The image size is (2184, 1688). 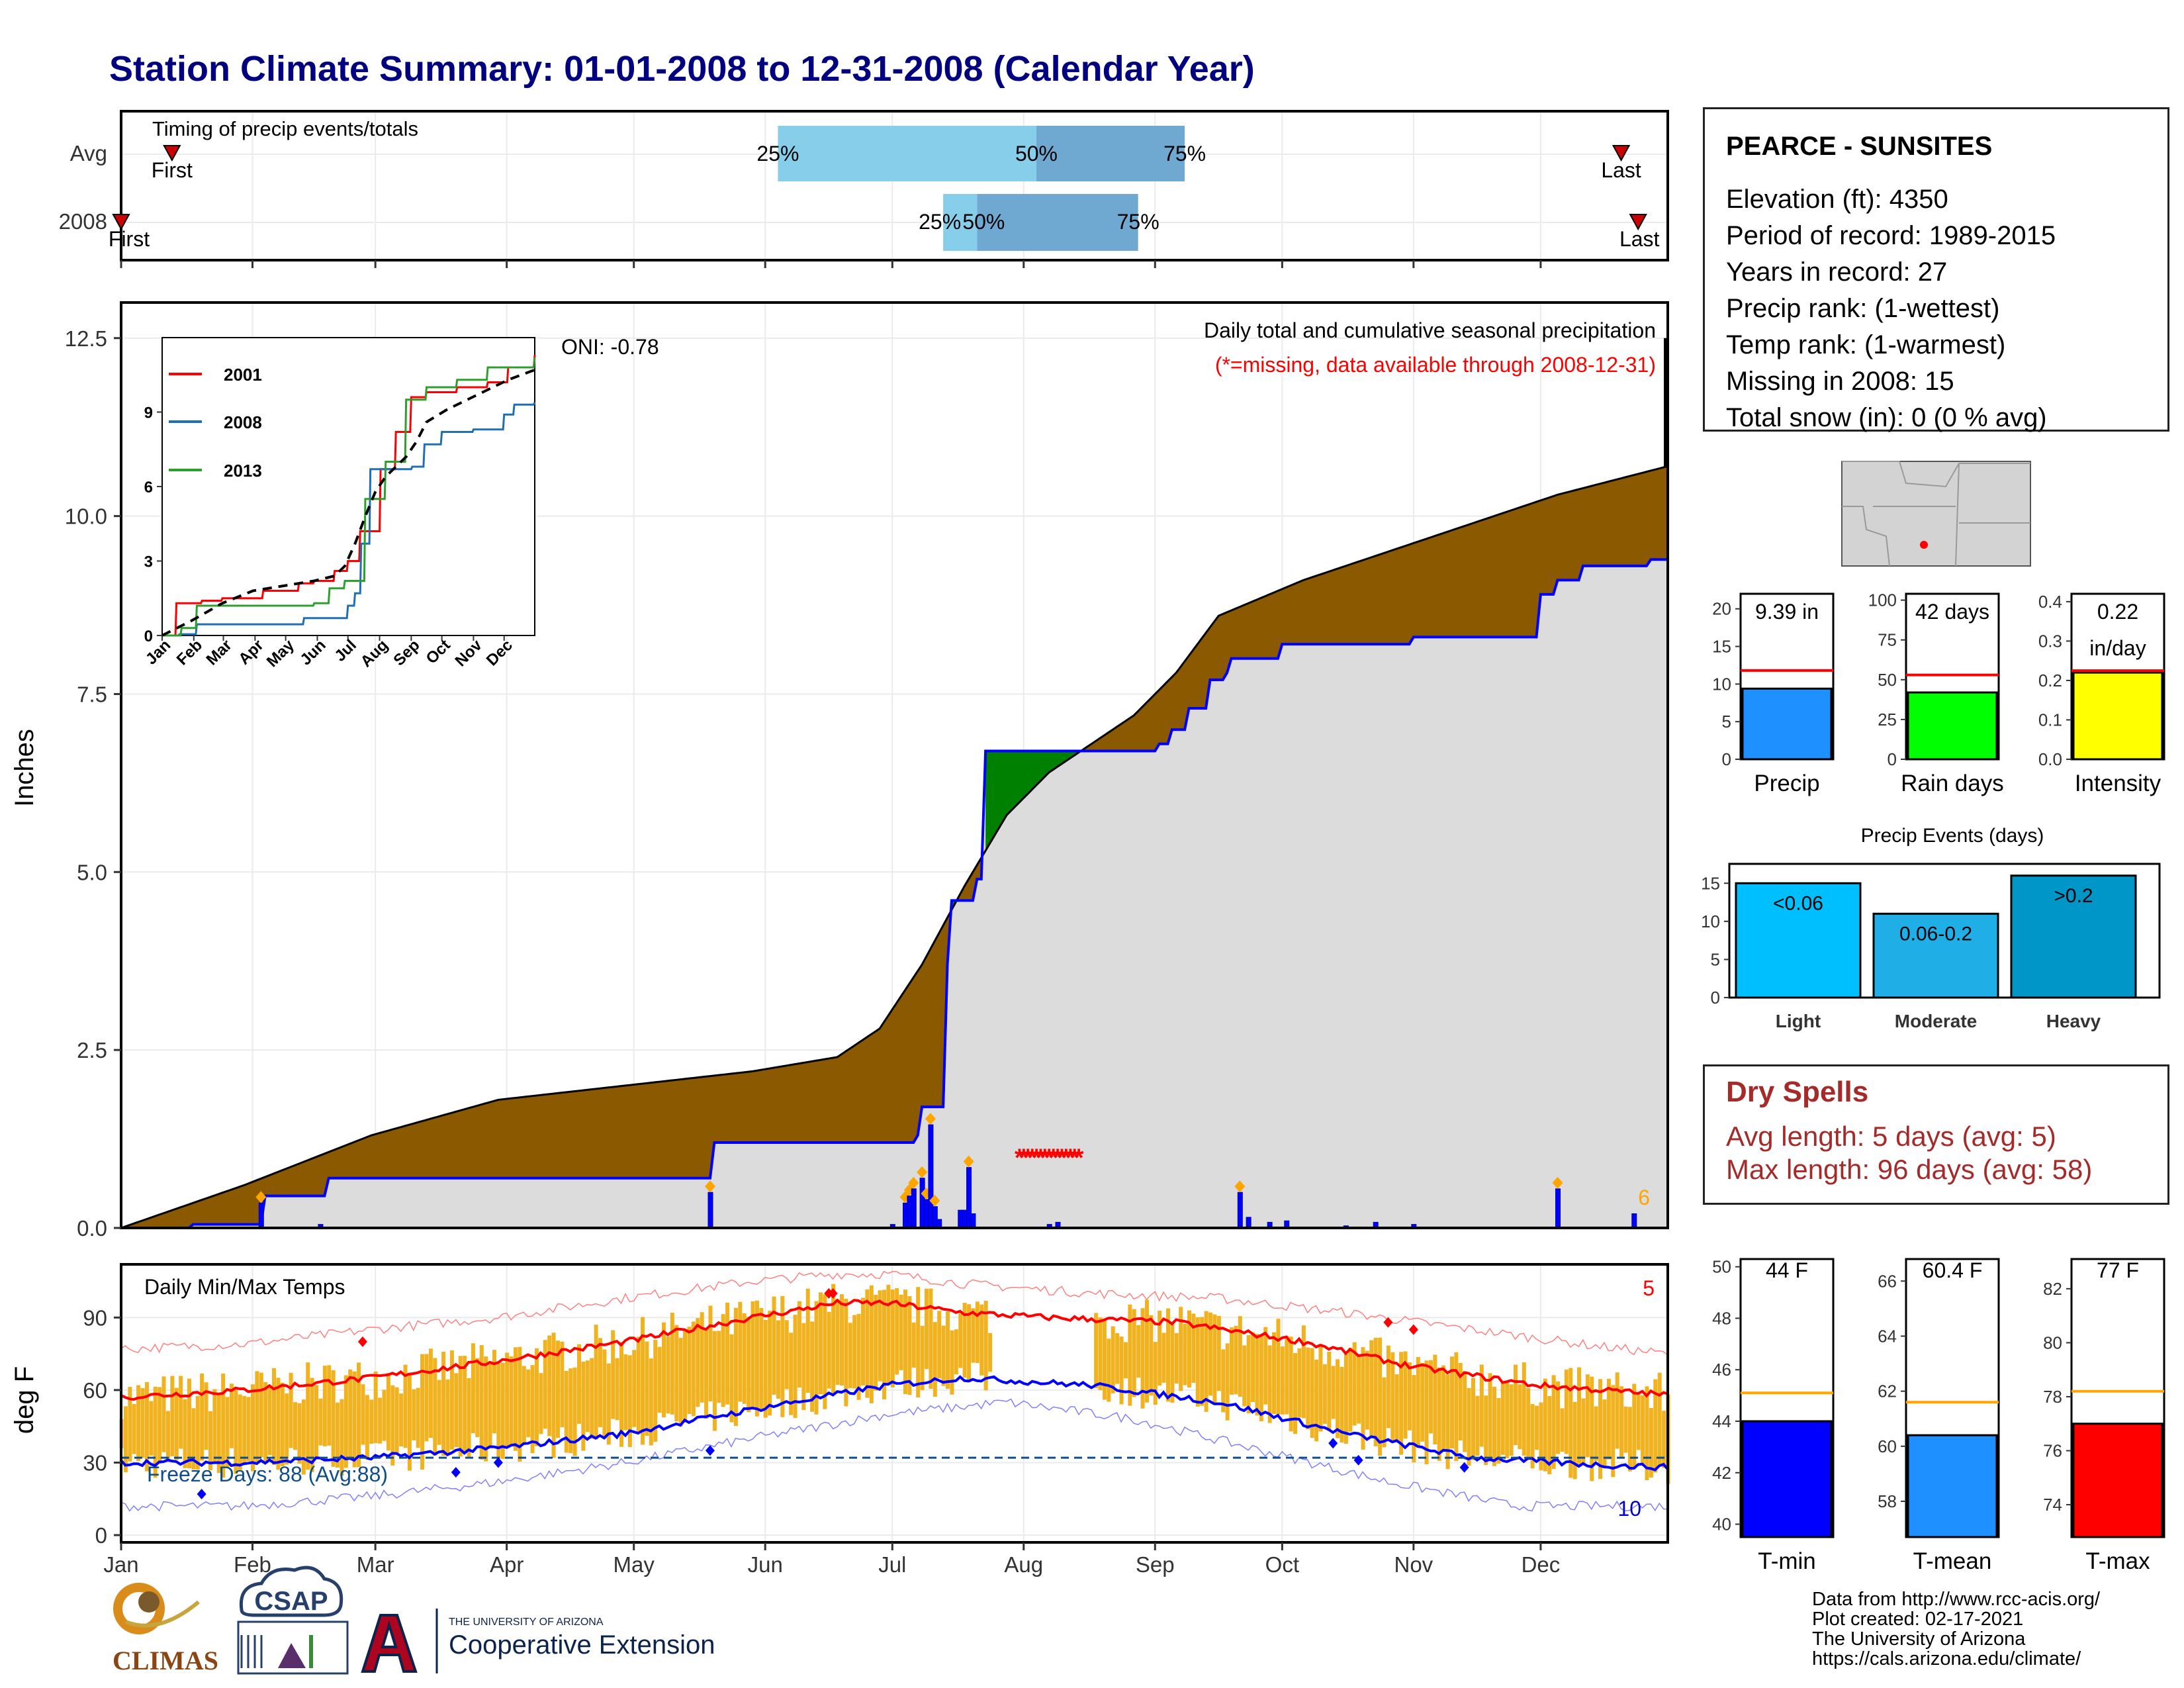 I want to click on timing-2008-first-marker, so click(x=121, y=222).